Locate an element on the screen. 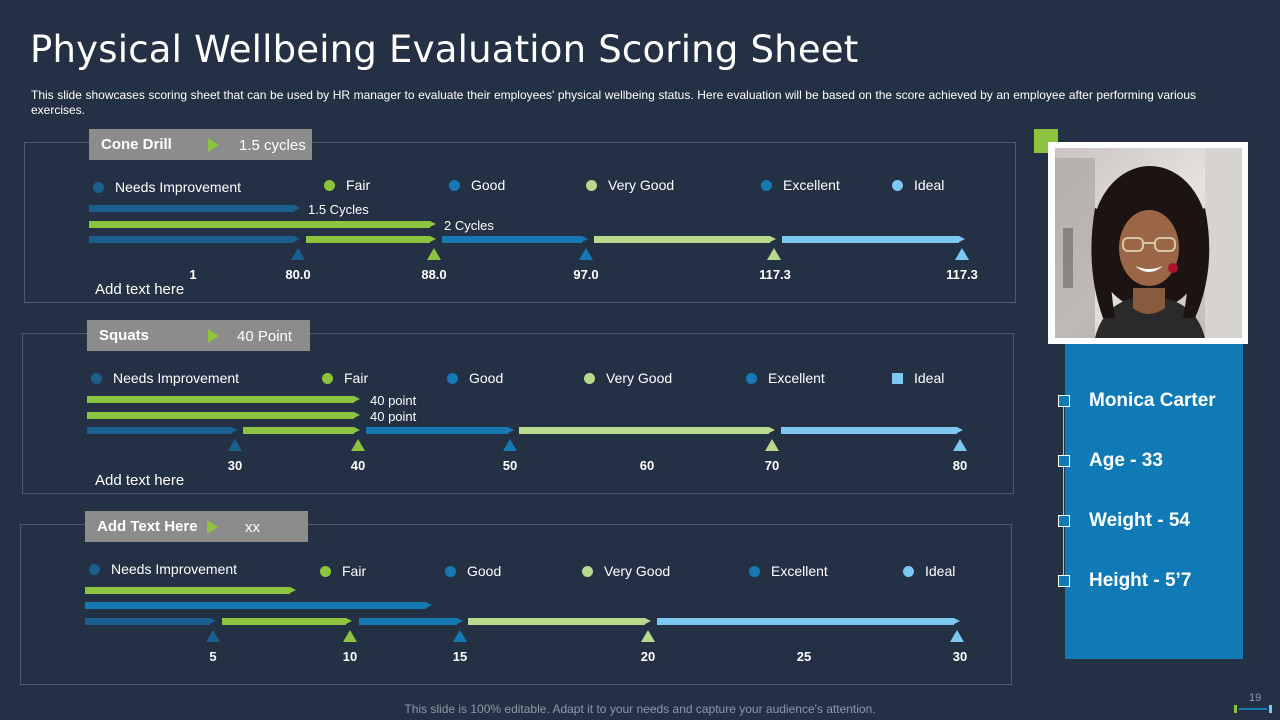 Image resolution: width=1280 pixels, height=720 pixels. scale-tick: 50 is located at coordinates (510, 465).